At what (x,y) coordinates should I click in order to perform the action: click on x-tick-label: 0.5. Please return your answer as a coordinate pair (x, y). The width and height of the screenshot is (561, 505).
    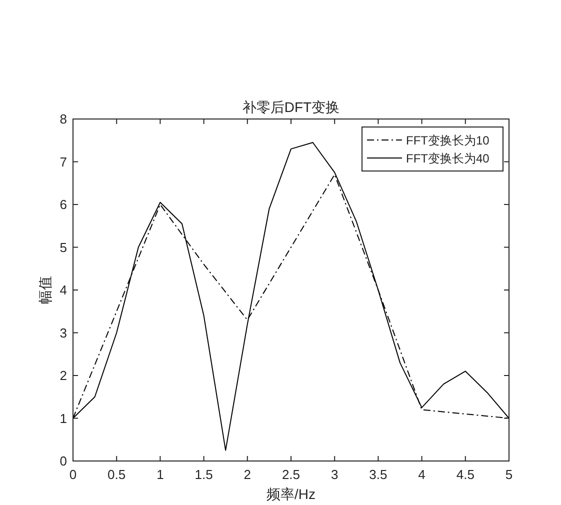
    Looking at the image, I should click on (117, 474).